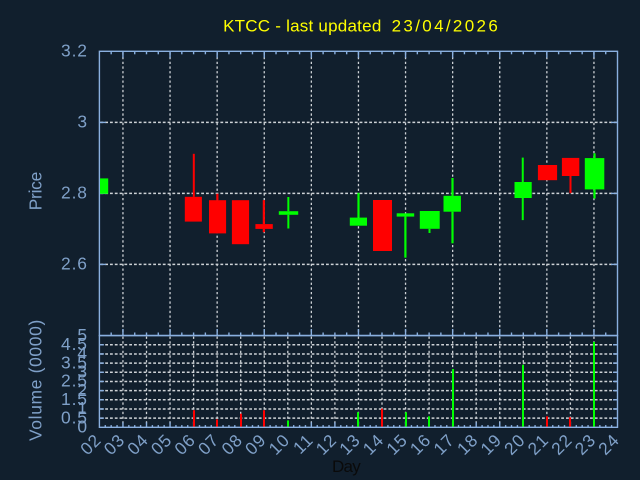  What do you see at coordinates (82, 390) in the screenshot?
I see `svg-text: 2` at bounding box center [82, 390].